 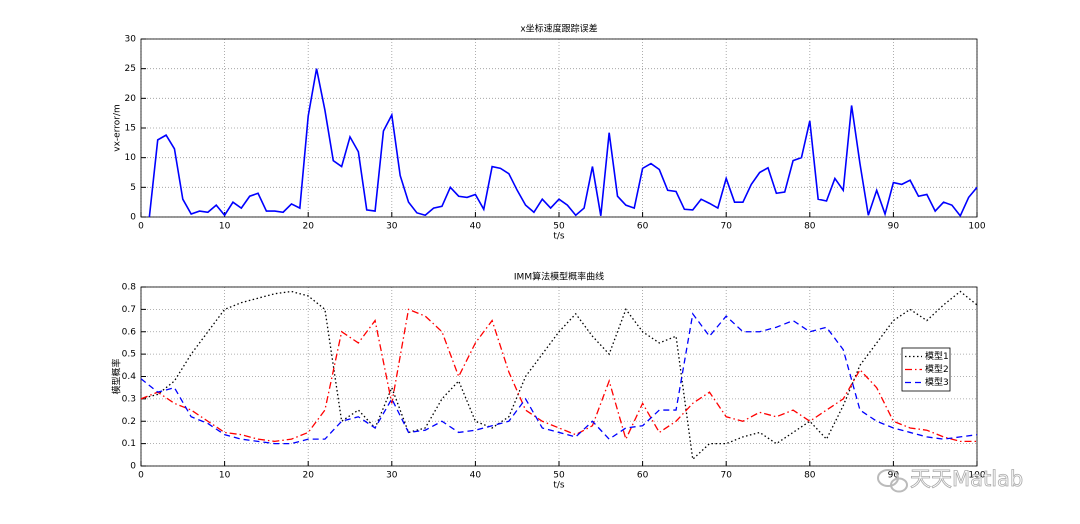 I want to click on legend: 模型1 模型2 模型3, so click(x=926, y=369).